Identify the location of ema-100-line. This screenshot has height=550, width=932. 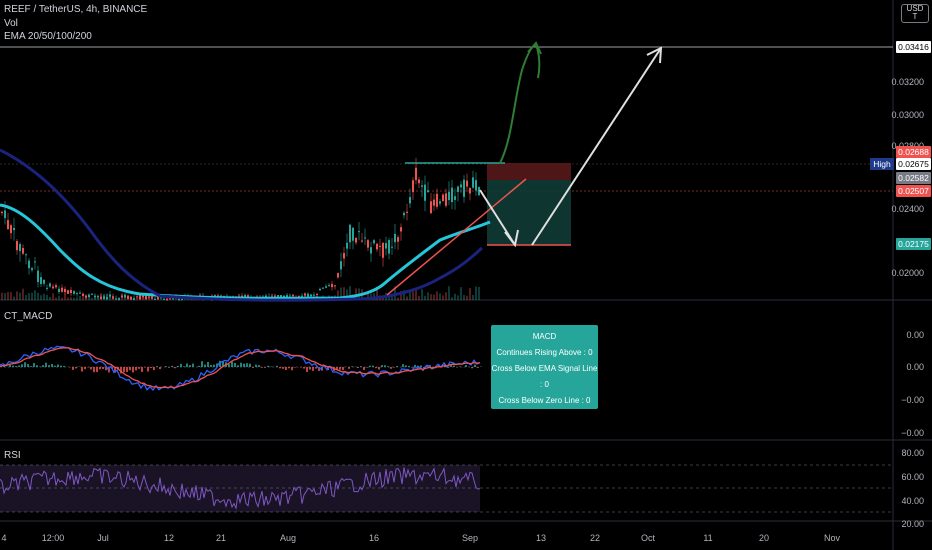
(242, 225).